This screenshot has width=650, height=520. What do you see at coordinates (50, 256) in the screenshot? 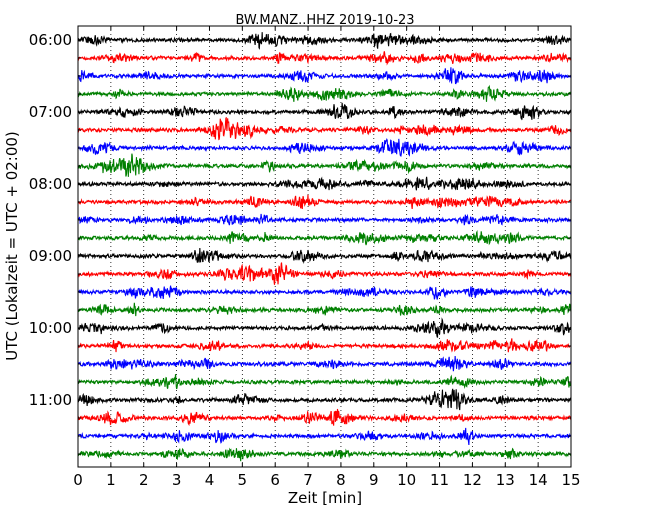
I see `y-tick-label: 09:00` at bounding box center [50, 256].